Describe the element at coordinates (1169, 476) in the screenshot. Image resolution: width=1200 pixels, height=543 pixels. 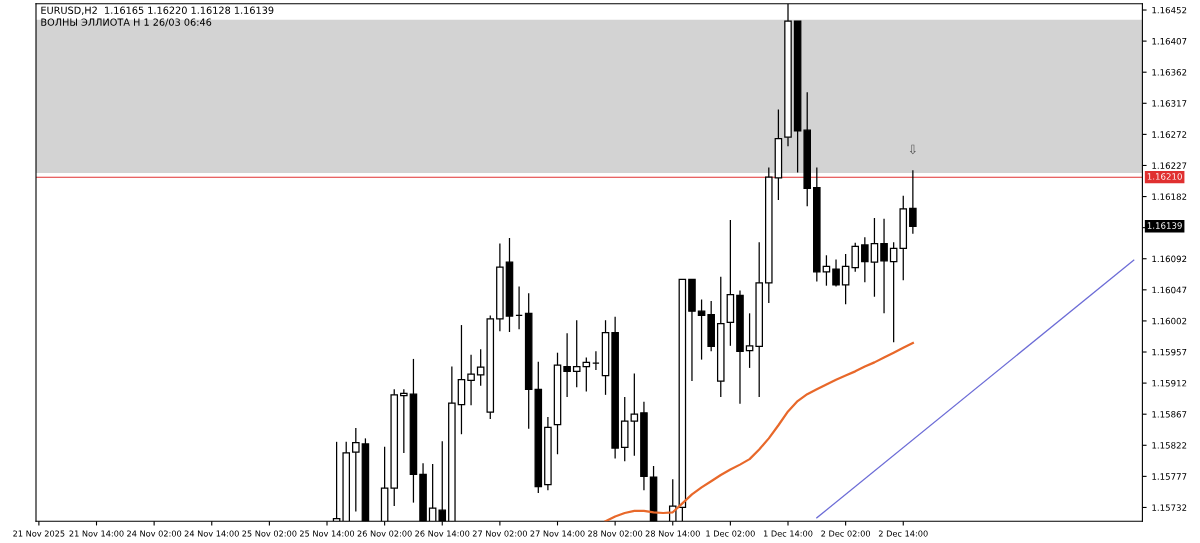
I see `y-tick-label: 1.15777` at that location.